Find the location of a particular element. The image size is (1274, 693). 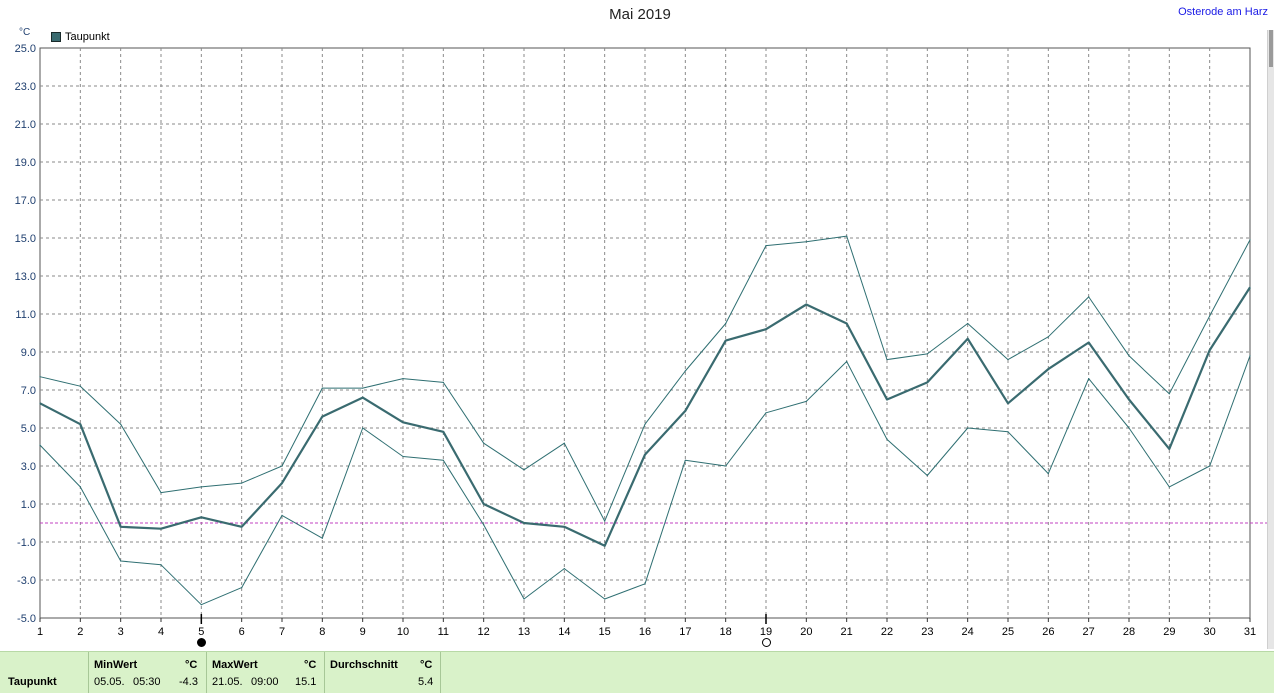

x-tick-label: 28 is located at coordinates (1129, 632).